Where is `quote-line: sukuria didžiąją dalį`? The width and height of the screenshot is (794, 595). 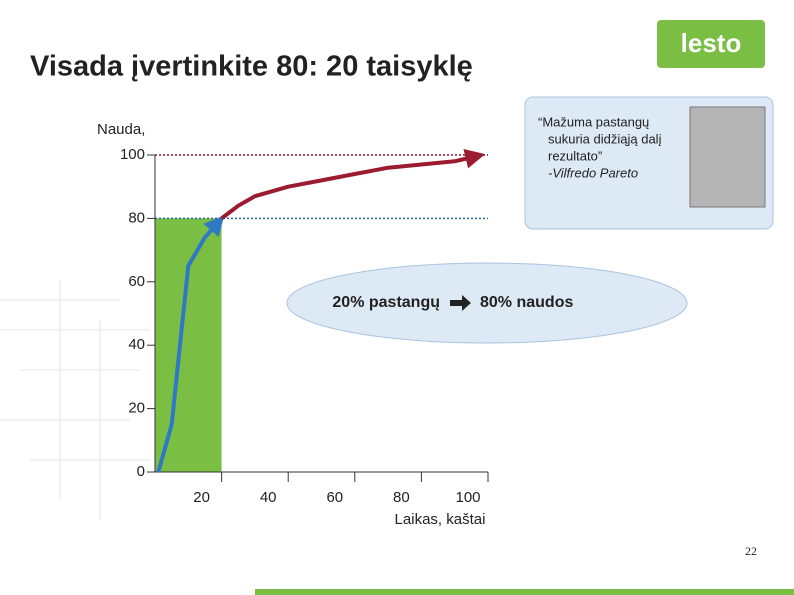 quote-line: sukuria didžiąją dalį is located at coordinates (605, 138).